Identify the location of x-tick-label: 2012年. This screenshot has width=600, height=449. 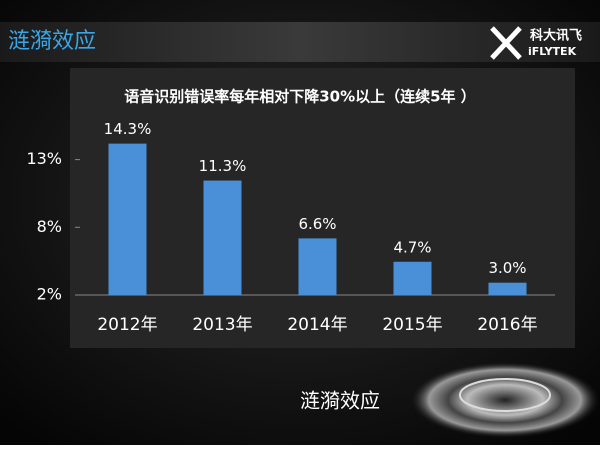
(127, 325).